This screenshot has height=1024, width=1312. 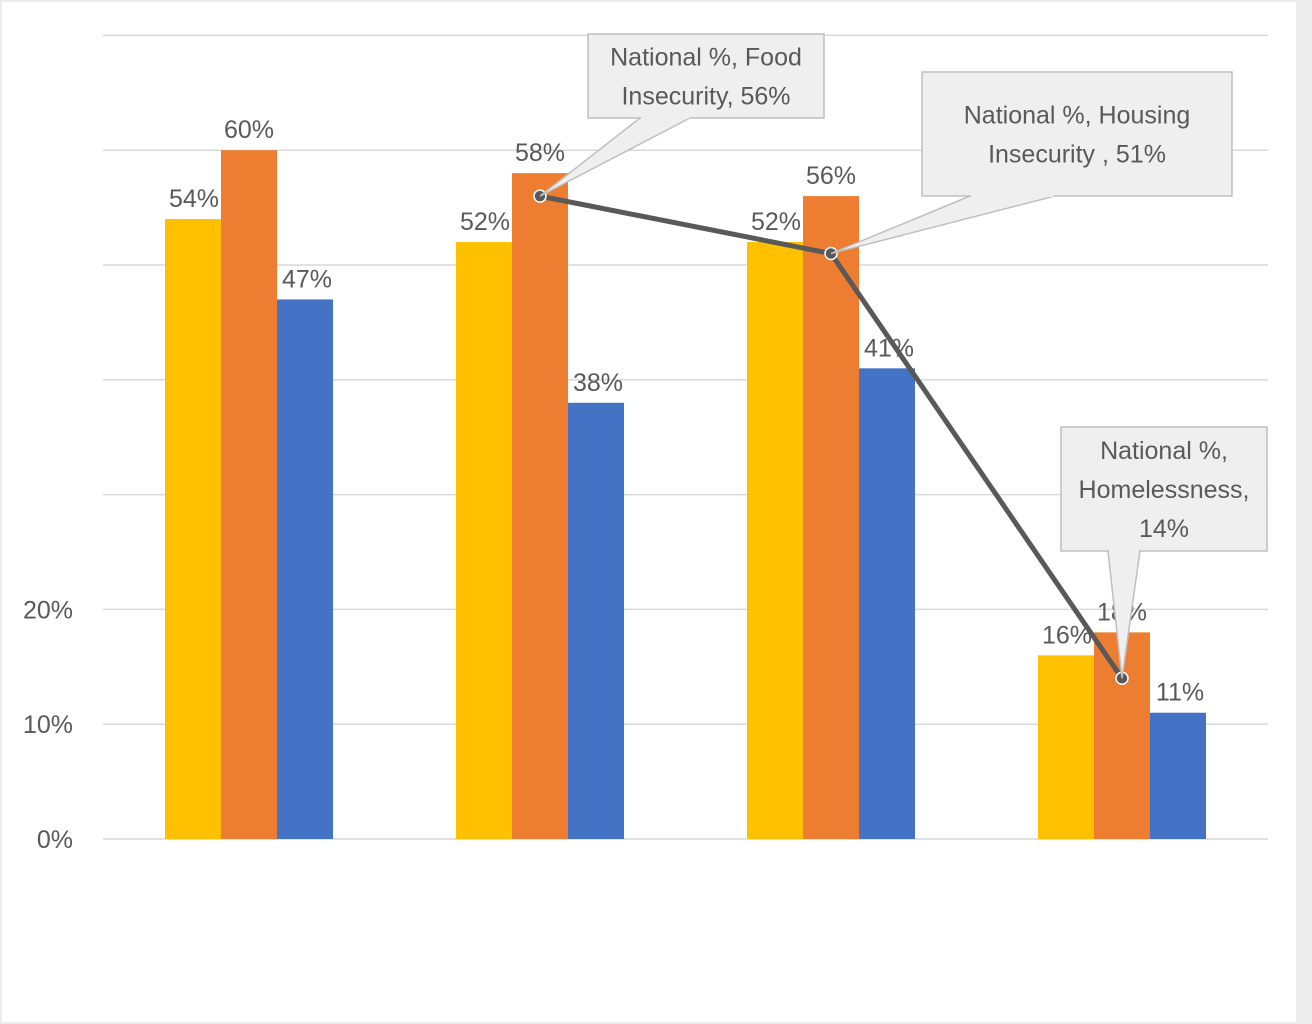 What do you see at coordinates (1164, 529) in the screenshot?
I see `callout-text-line: 14%` at bounding box center [1164, 529].